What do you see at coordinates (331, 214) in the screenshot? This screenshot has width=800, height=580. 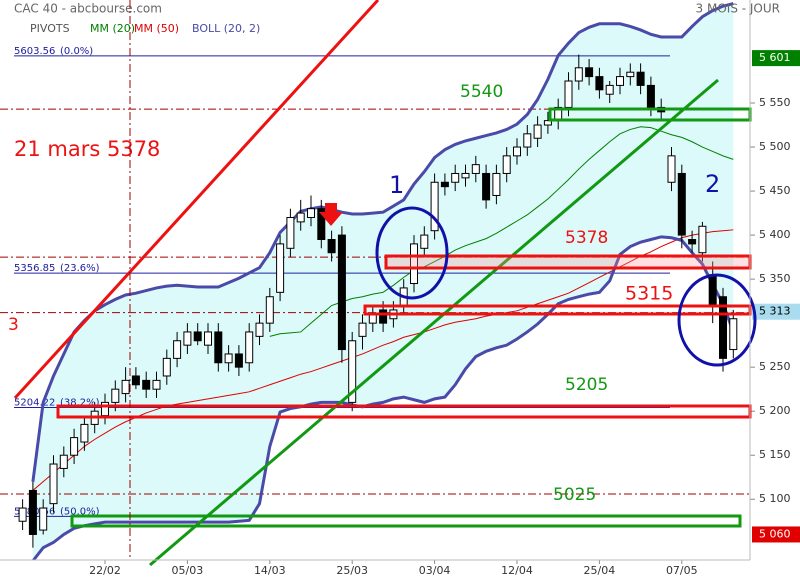 I see `arrow` at bounding box center [331, 214].